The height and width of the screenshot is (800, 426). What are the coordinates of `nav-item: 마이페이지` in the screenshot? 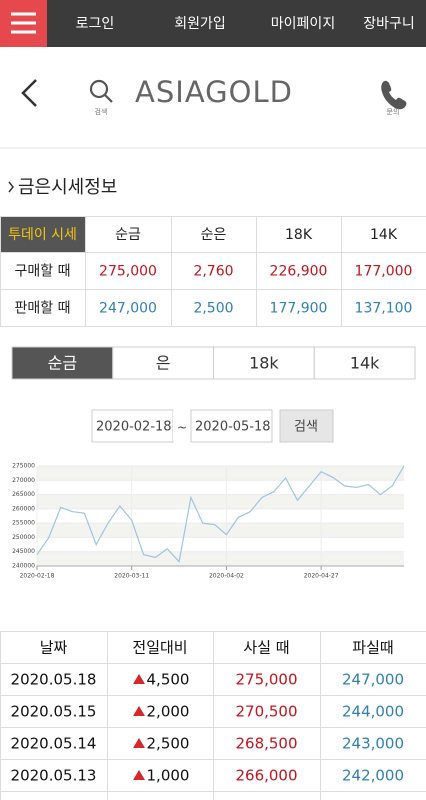 It's located at (303, 24).